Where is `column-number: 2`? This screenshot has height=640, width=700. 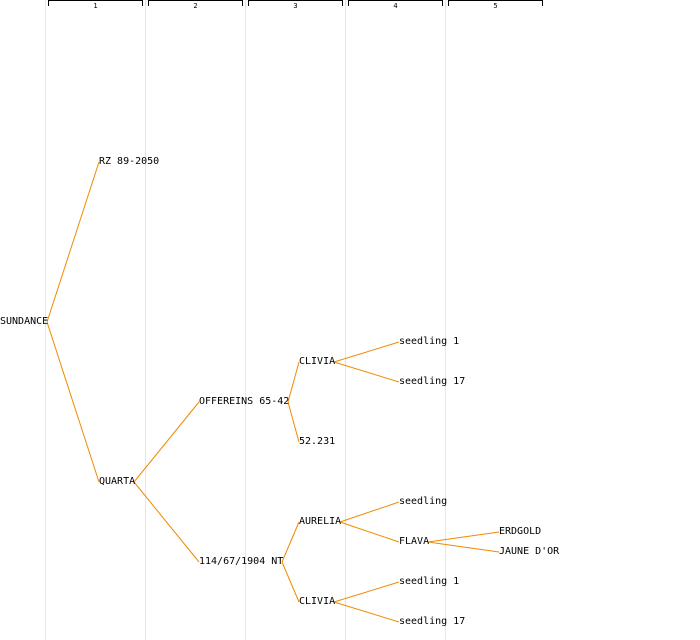 column-number: 2 is located at coordinates (195, 6).